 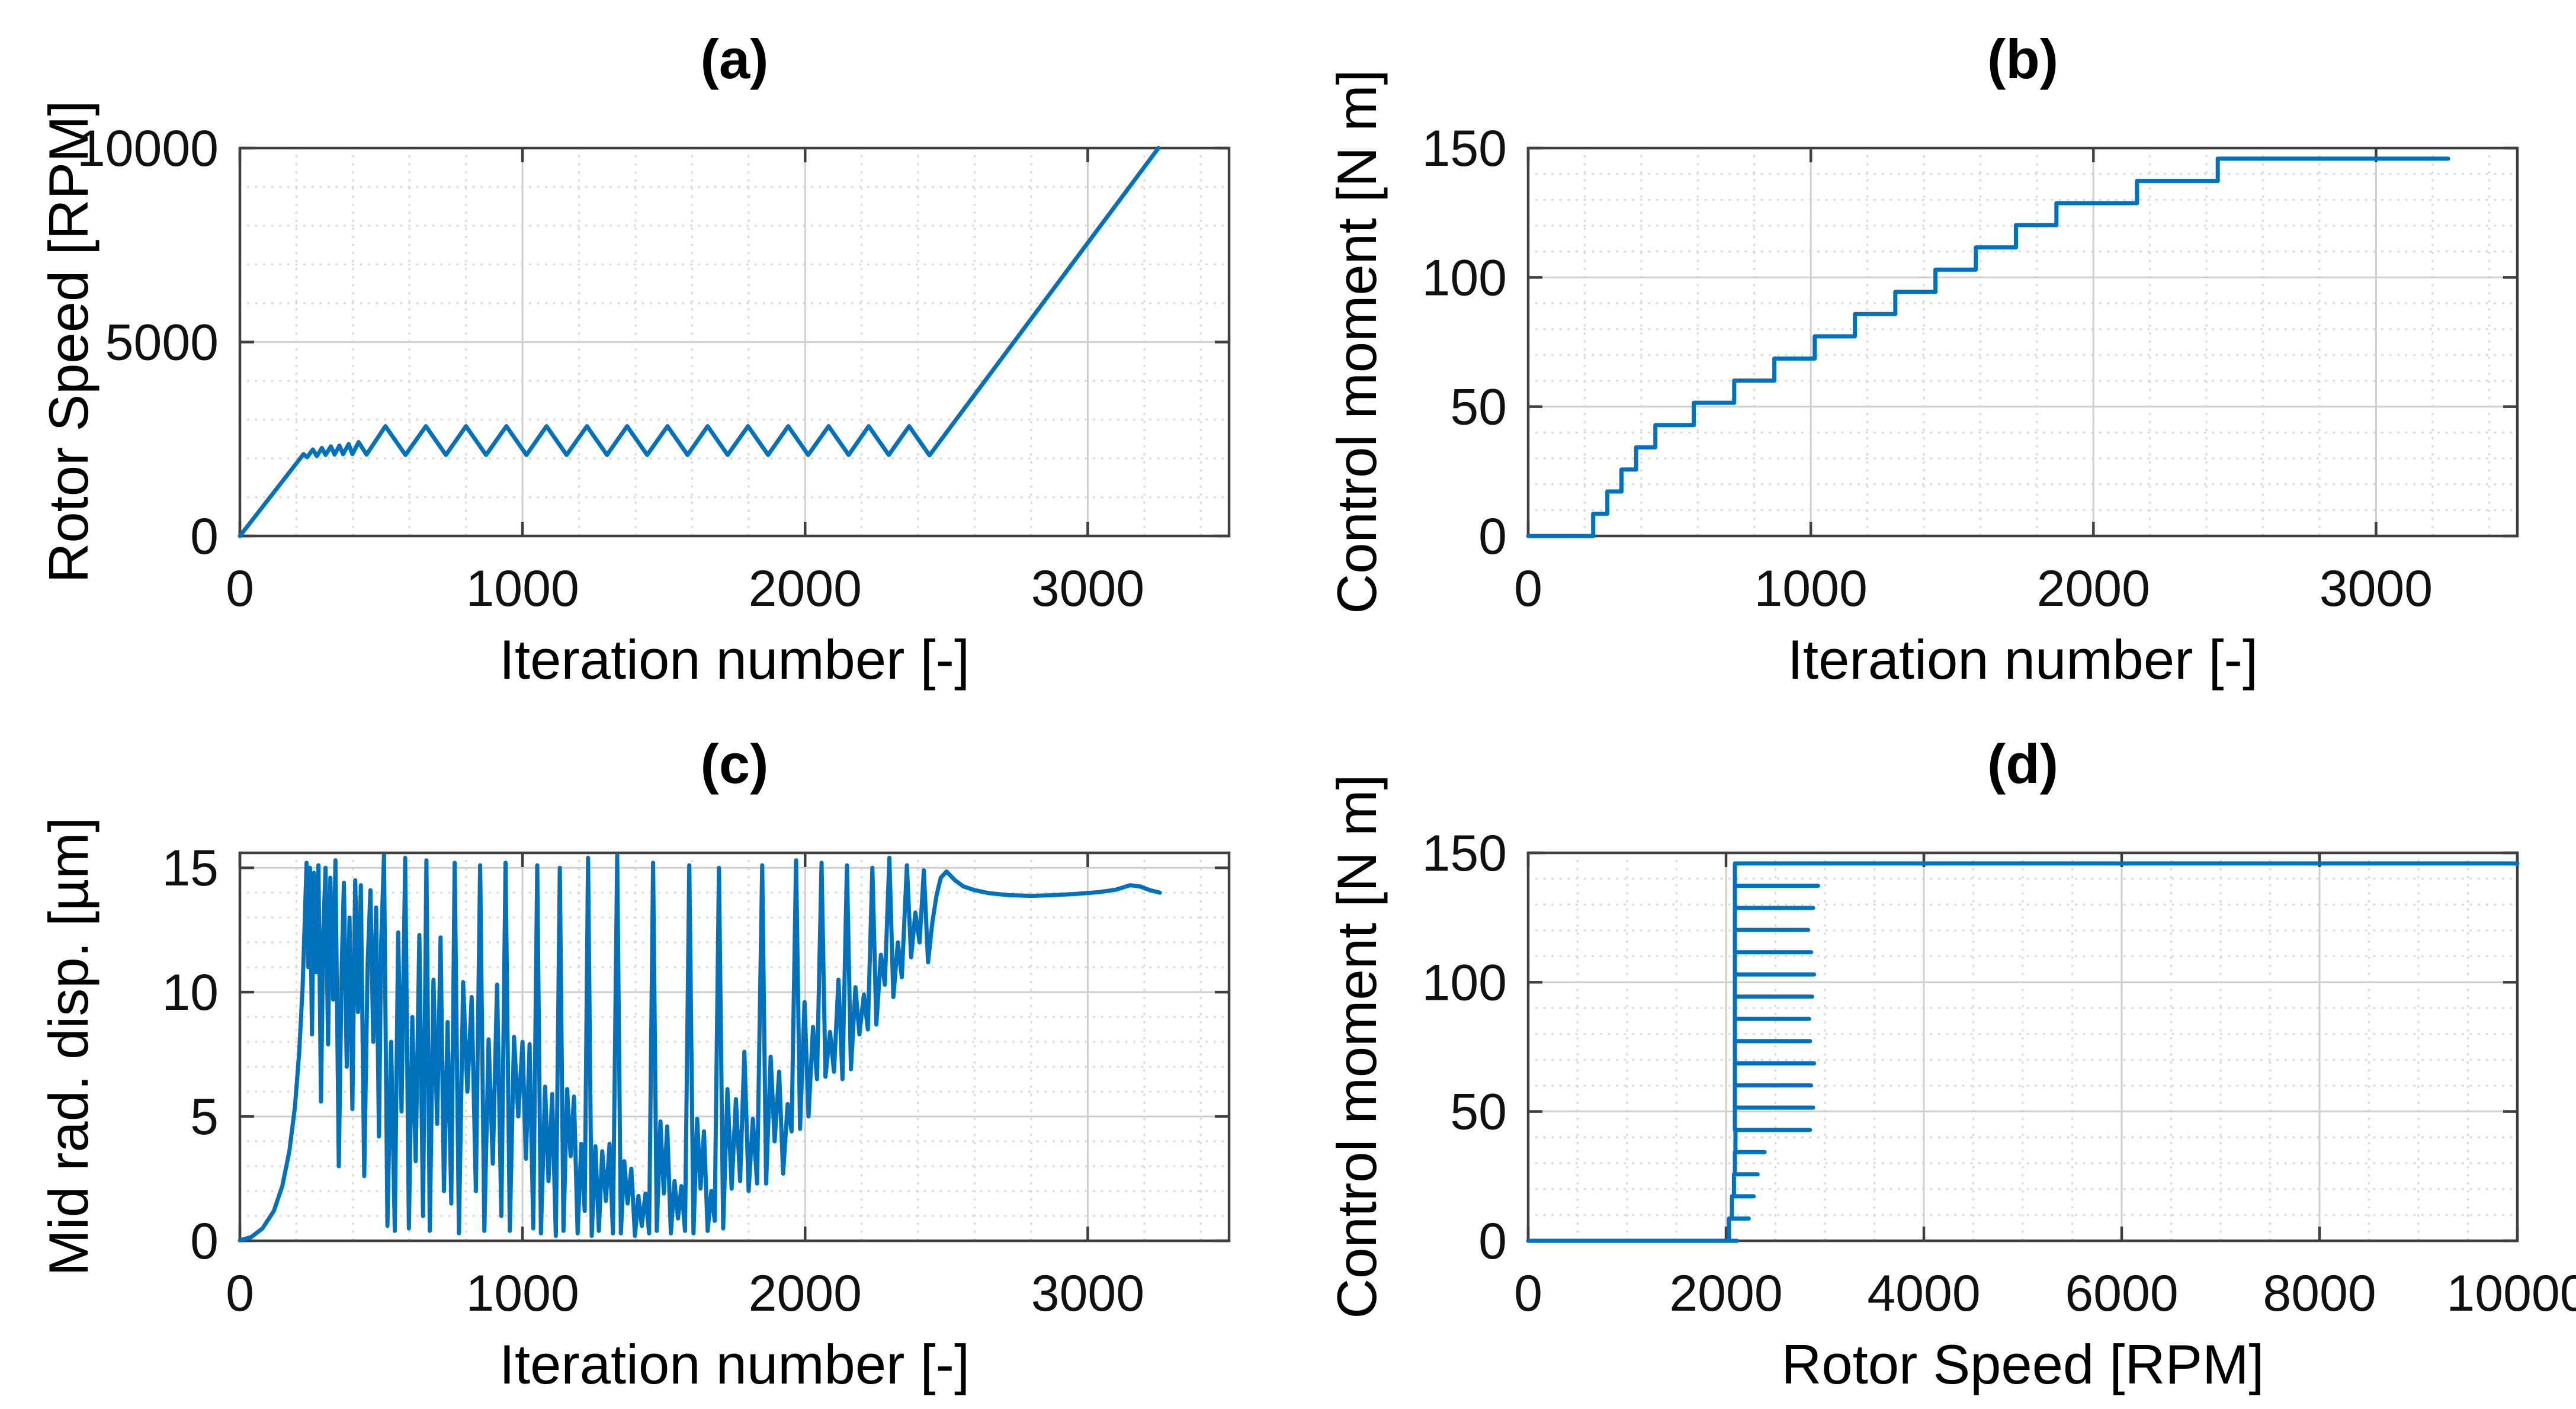 What do you see at coordinates (2023, 659) in the screenshot?
I see `subplot-b-x-axis-label: Iteration number [-]` at bounding box center [2023, 659].